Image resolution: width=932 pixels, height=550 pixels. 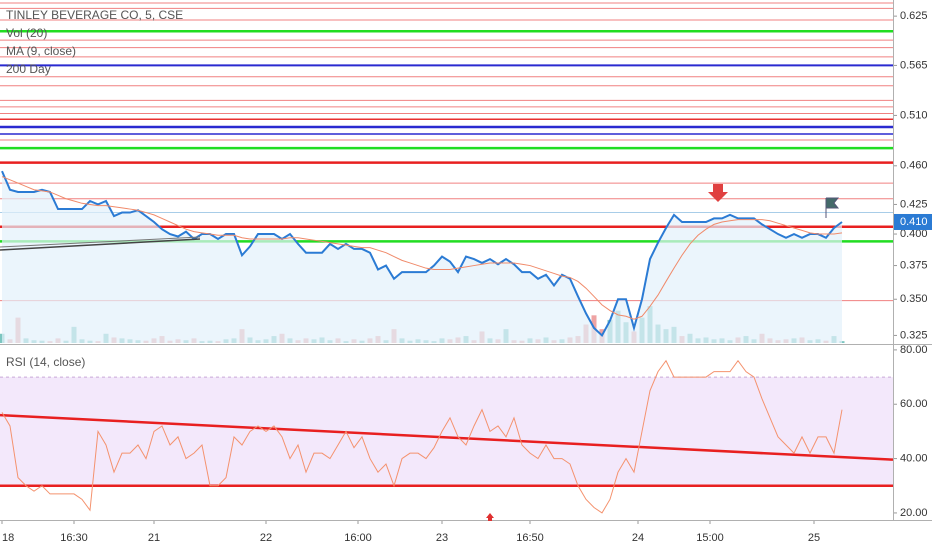 I want to click on y-tick-label: 0.400, so click(x=914, y=234).